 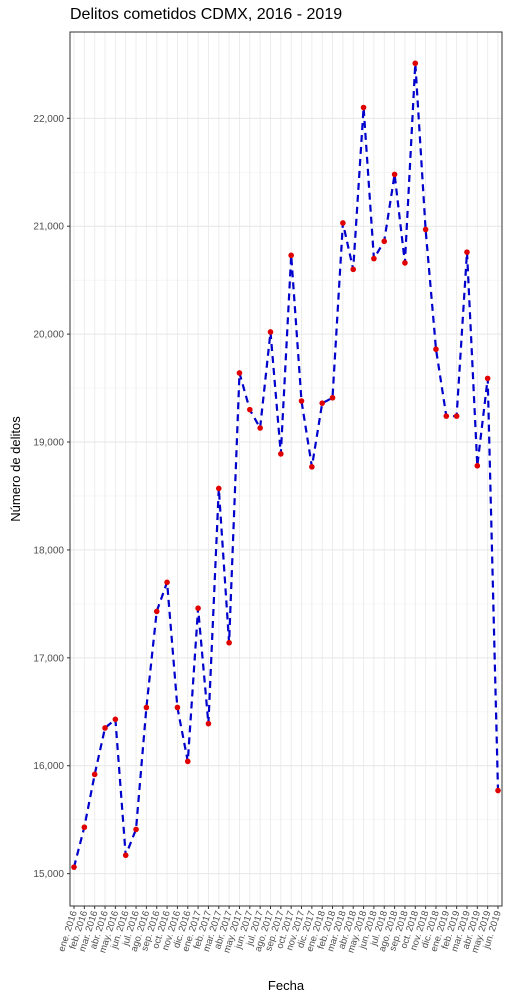 What do you see at coordinates (206, 14) in the screenshot?
I see `chart-title: Delitos cometidos CDMX, 2016 - 2019` at bounding box center [206, 14].